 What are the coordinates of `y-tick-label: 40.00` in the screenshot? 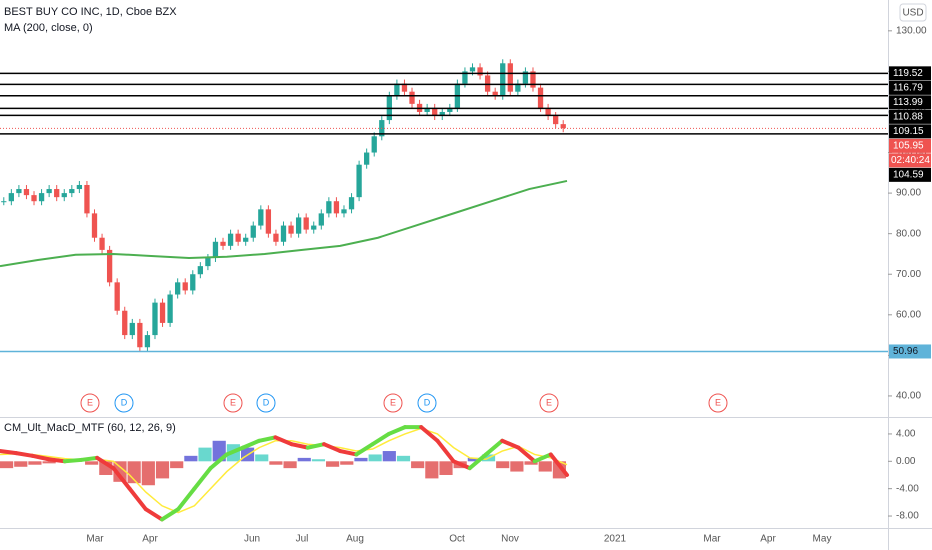 It's located at (908, 396).